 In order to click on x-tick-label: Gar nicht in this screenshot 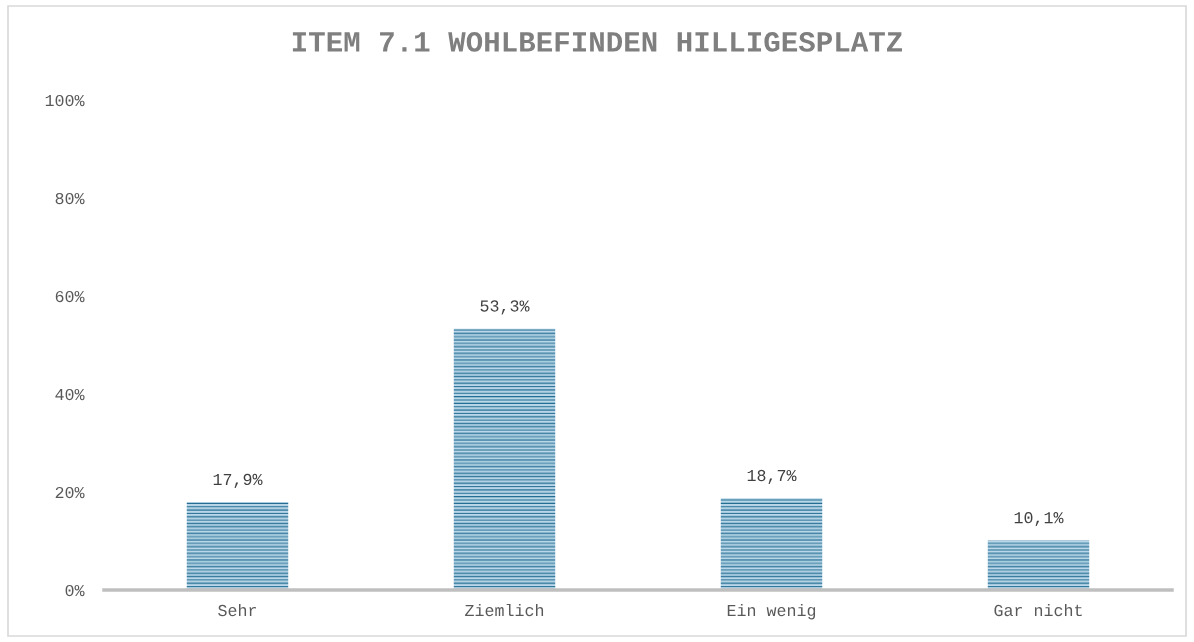, I will do `click(1038, 610)`.